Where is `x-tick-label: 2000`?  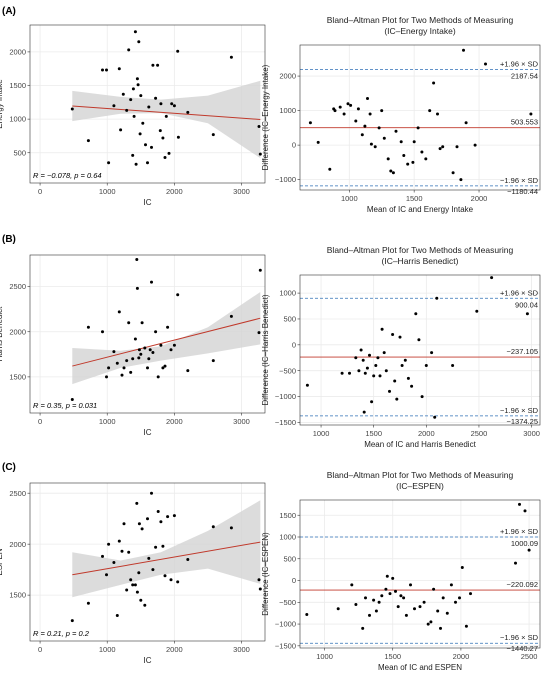 x-tick-label: 2000 is located at coordinates (174, 421).